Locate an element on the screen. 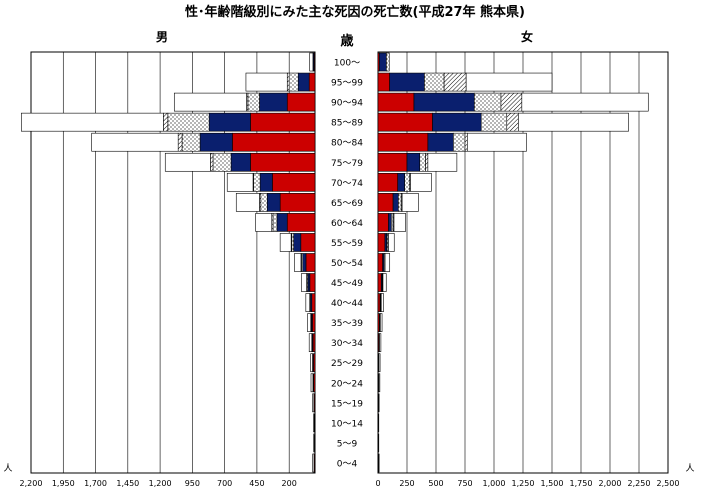 The height and width of the screenshot is (493, 703). male-unit-label: 人 is located at coordinates (7, 468).